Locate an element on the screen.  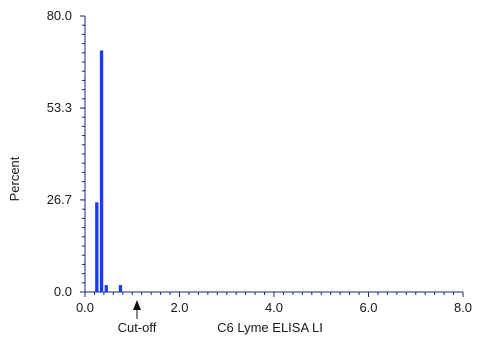
annotations-group: Cut-off is located at coordinates (137, 317).